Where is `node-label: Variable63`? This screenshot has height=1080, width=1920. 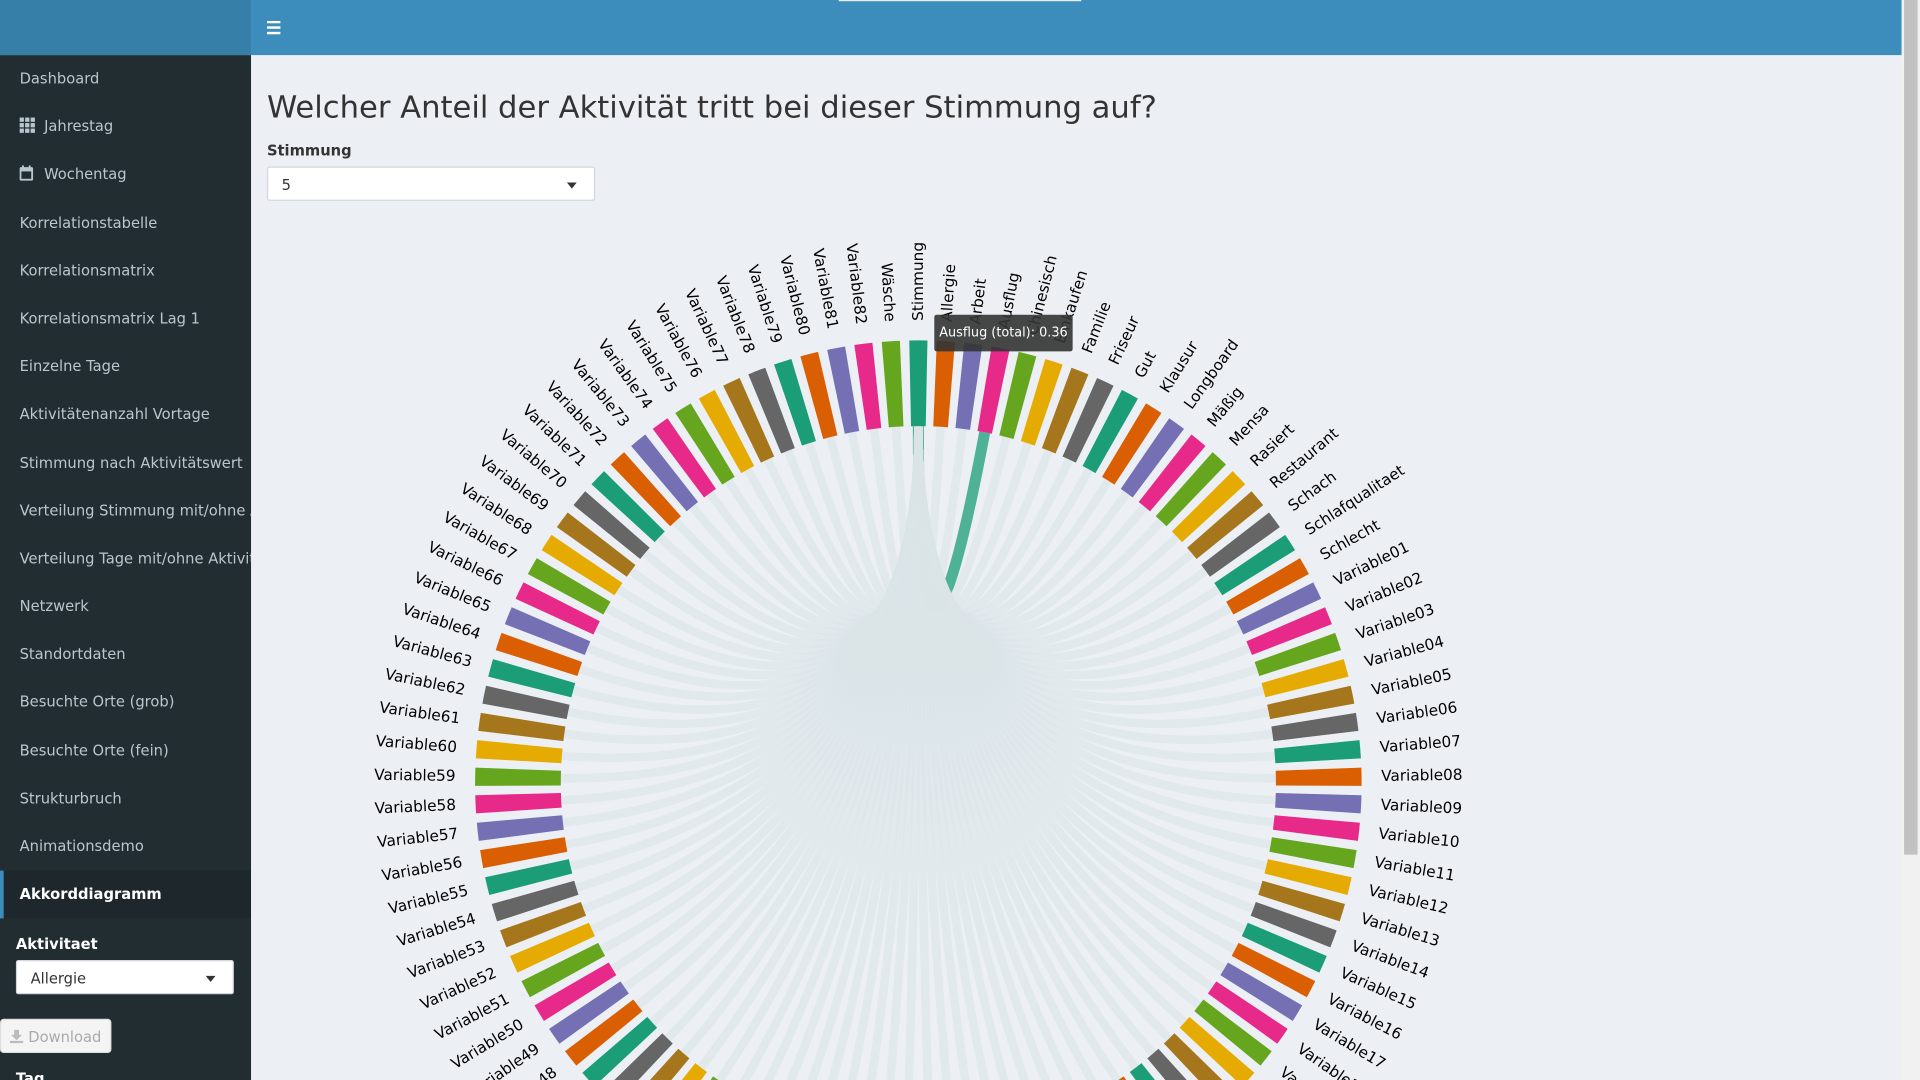
node-label: Variable63 is located at coordinates (432, 651).